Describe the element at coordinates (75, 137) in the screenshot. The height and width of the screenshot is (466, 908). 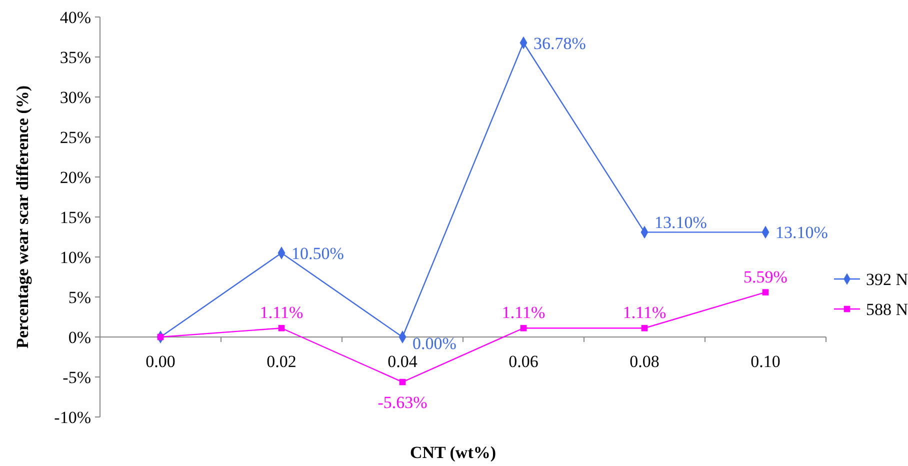
I see `y-tick-label: 25%` at that location.